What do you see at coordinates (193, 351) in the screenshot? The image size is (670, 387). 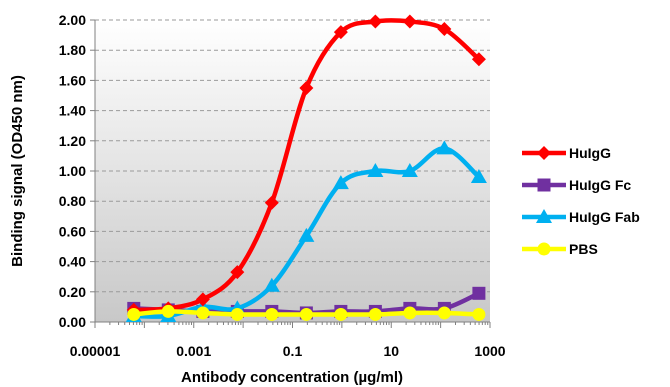 I see `x-tick-label: 0.001` at bounding box center [193, 351].